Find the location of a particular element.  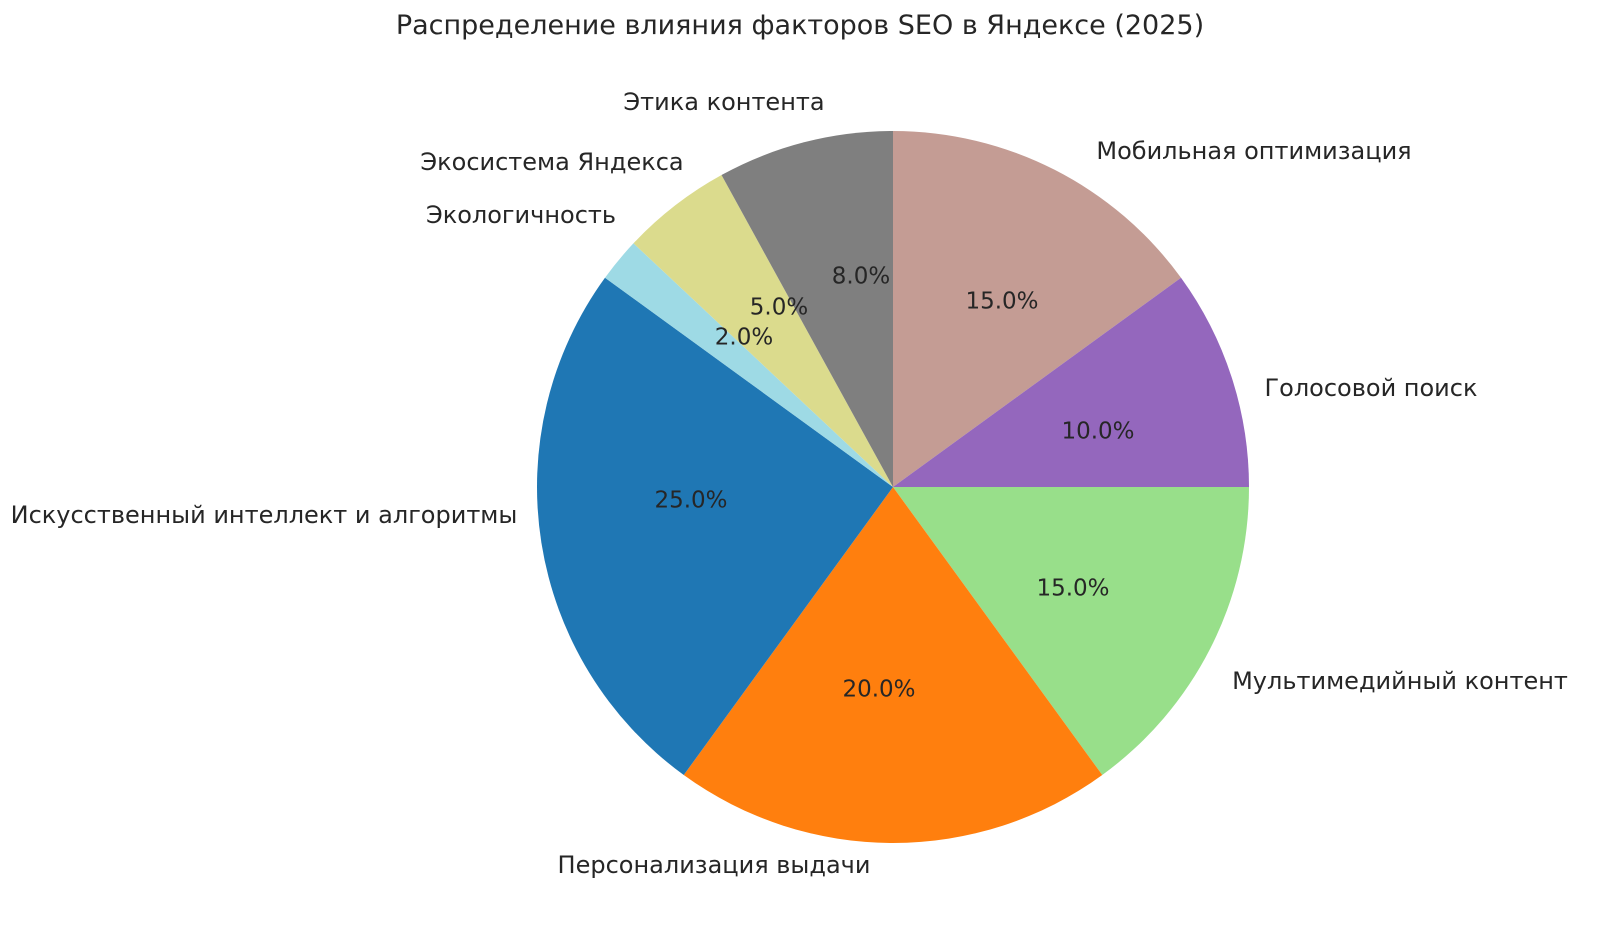

pie-slice-percent: 8.0% is located at coordinates (861, 277).